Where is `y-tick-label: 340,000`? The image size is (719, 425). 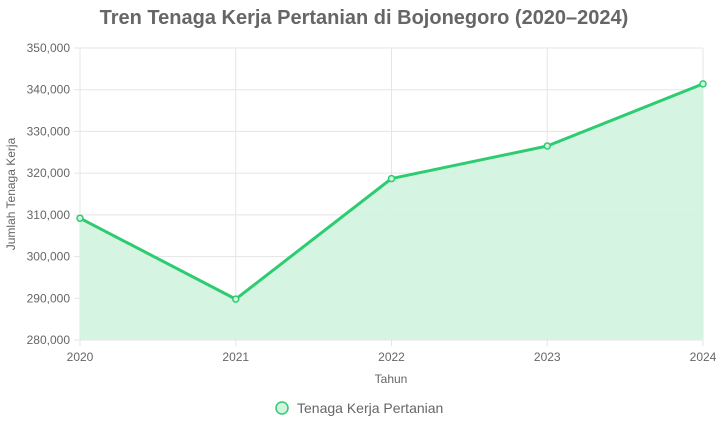 y-tick-label: 340,000 is located at coordinates (49, 90).